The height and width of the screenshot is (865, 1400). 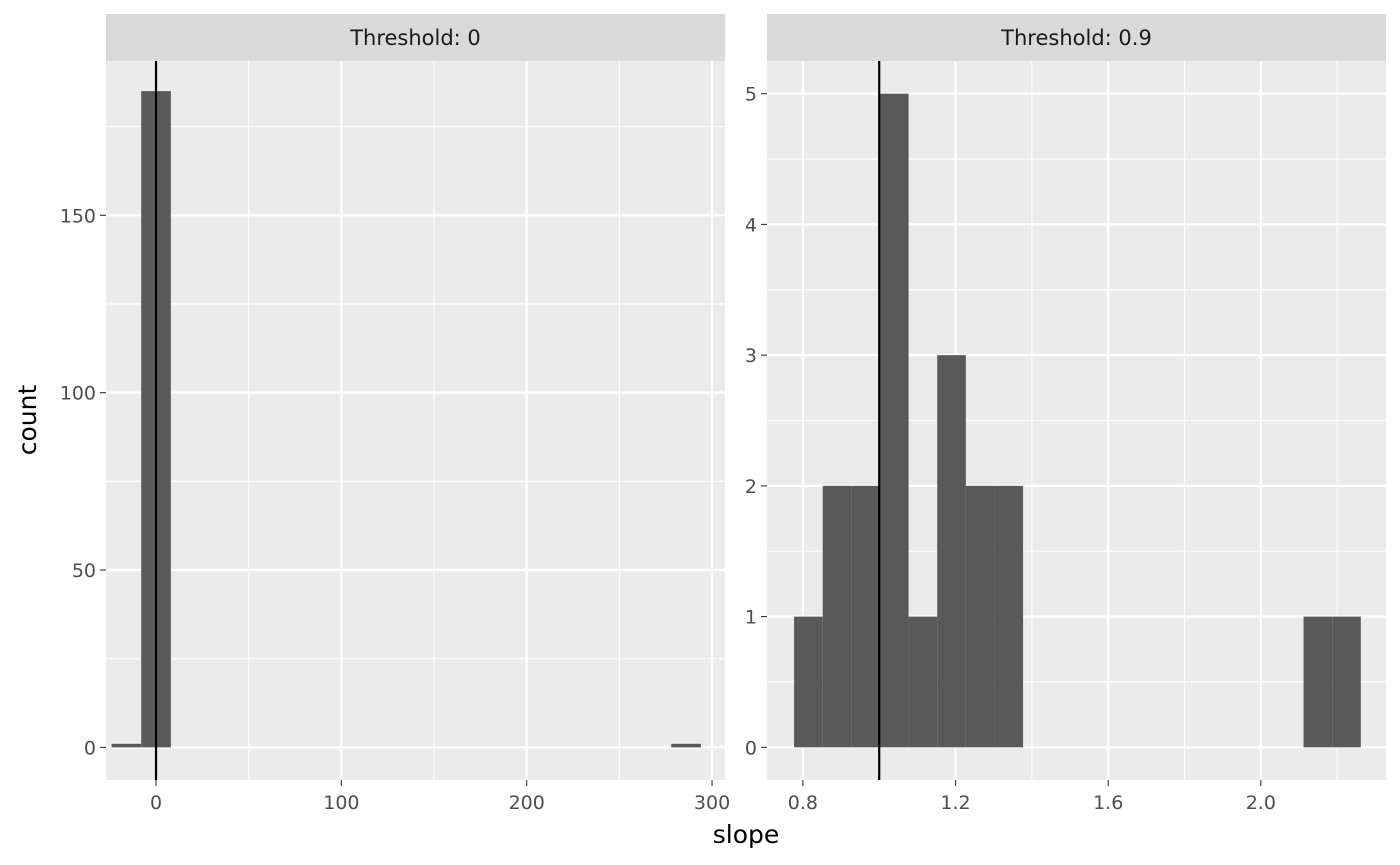 What do you see at coordinates (156, 803) in the screenshot?
I see `x-tick-label: 0` at bounding box center [156, 803].